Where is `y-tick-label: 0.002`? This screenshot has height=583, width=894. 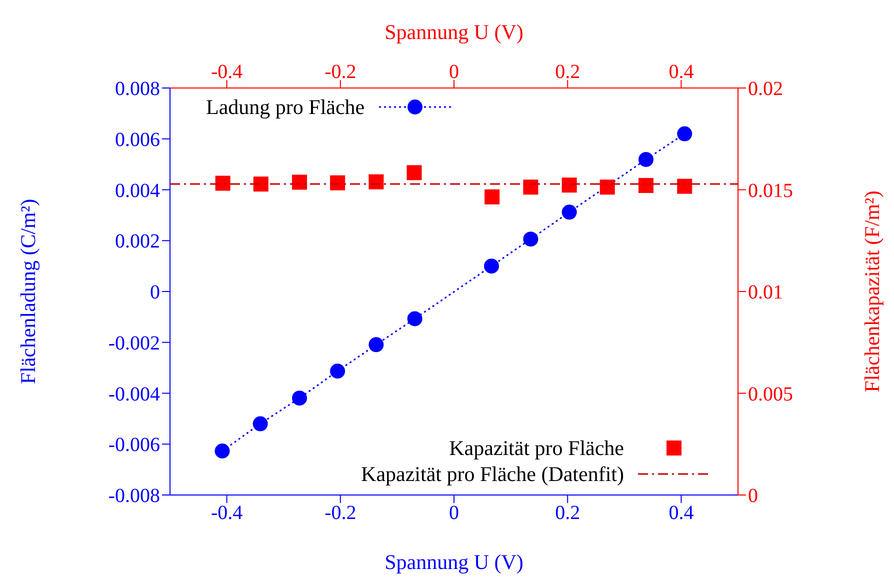 y-tick-label: 0.002 is located at coordinates (137, 241).